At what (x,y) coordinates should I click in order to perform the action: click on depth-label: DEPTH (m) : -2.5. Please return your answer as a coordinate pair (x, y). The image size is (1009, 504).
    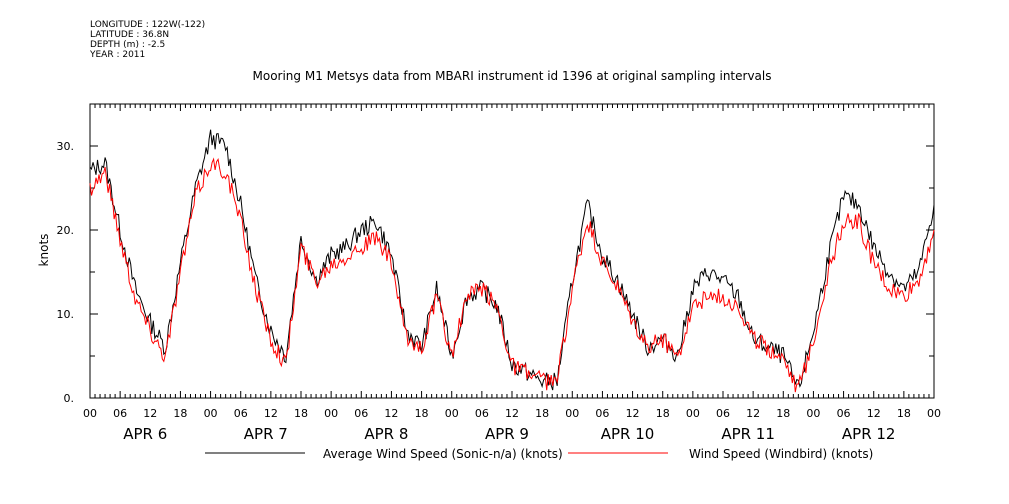
    Looking at the image, I should click on (128, 45).